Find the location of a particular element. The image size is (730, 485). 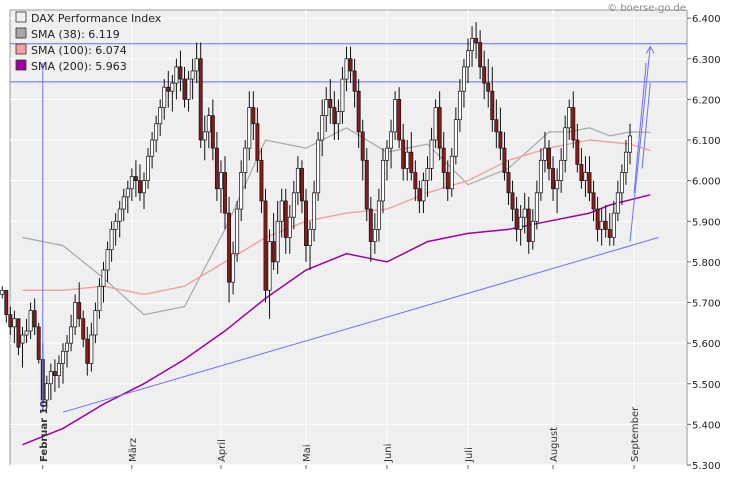

legend-label: SMA (100): 6.074 is located at coordinates (79, 50).